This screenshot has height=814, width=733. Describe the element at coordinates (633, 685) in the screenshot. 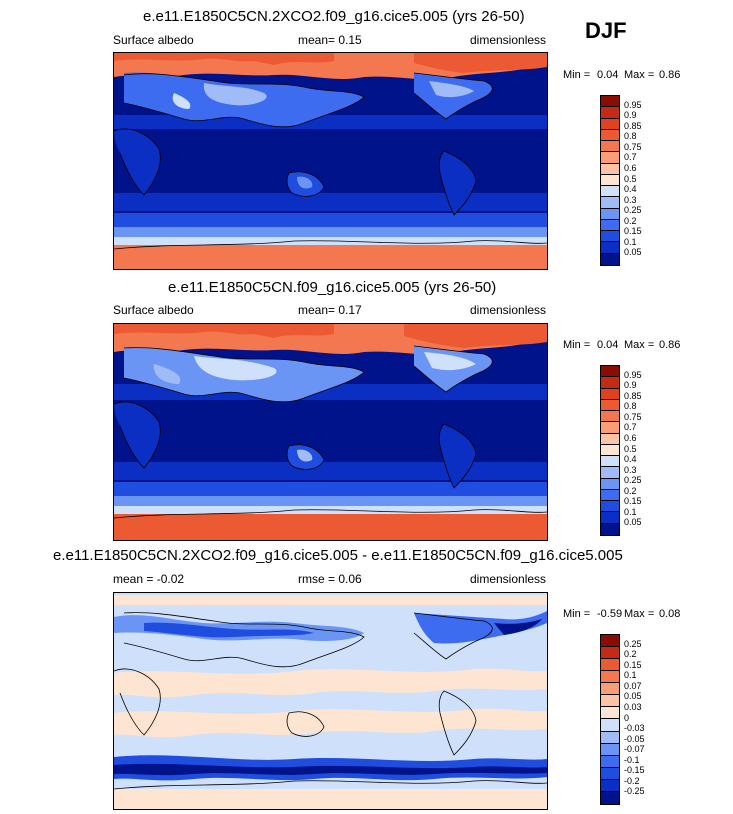

I see `colorbar-tick-label: 0.07` at that location.